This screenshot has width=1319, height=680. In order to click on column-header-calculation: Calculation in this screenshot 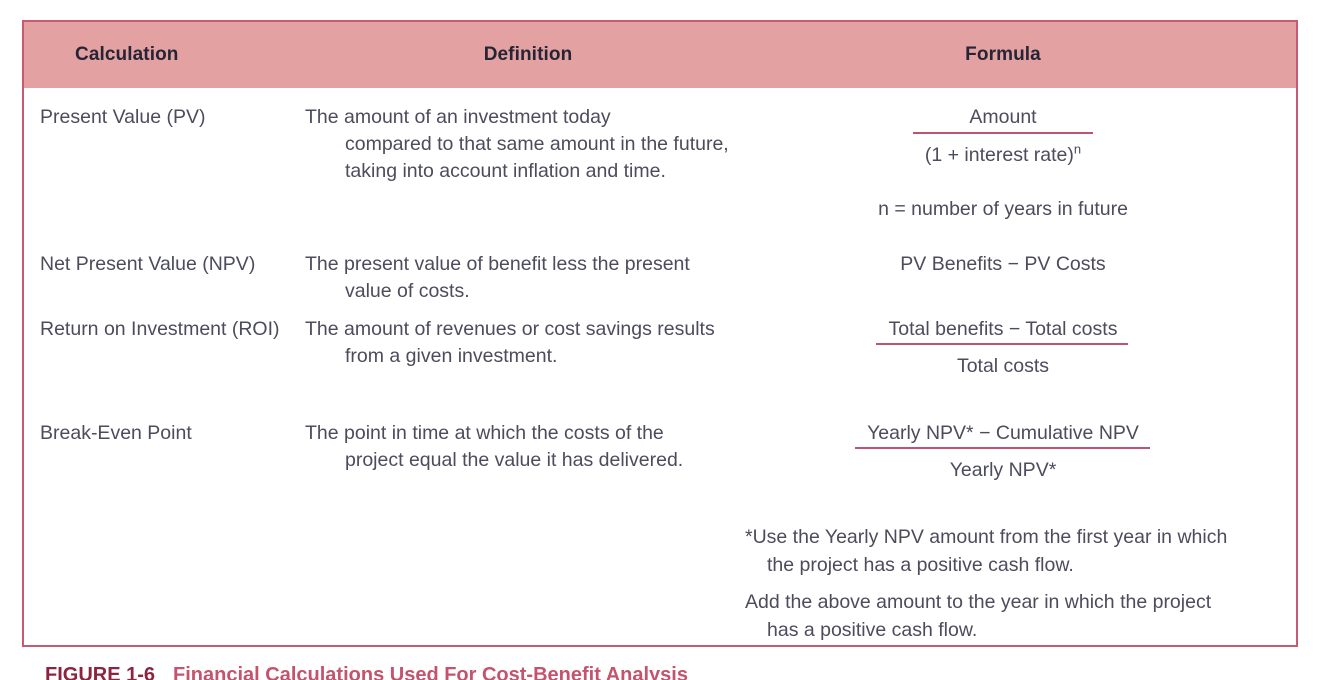, I will do `click(127, 54)`.